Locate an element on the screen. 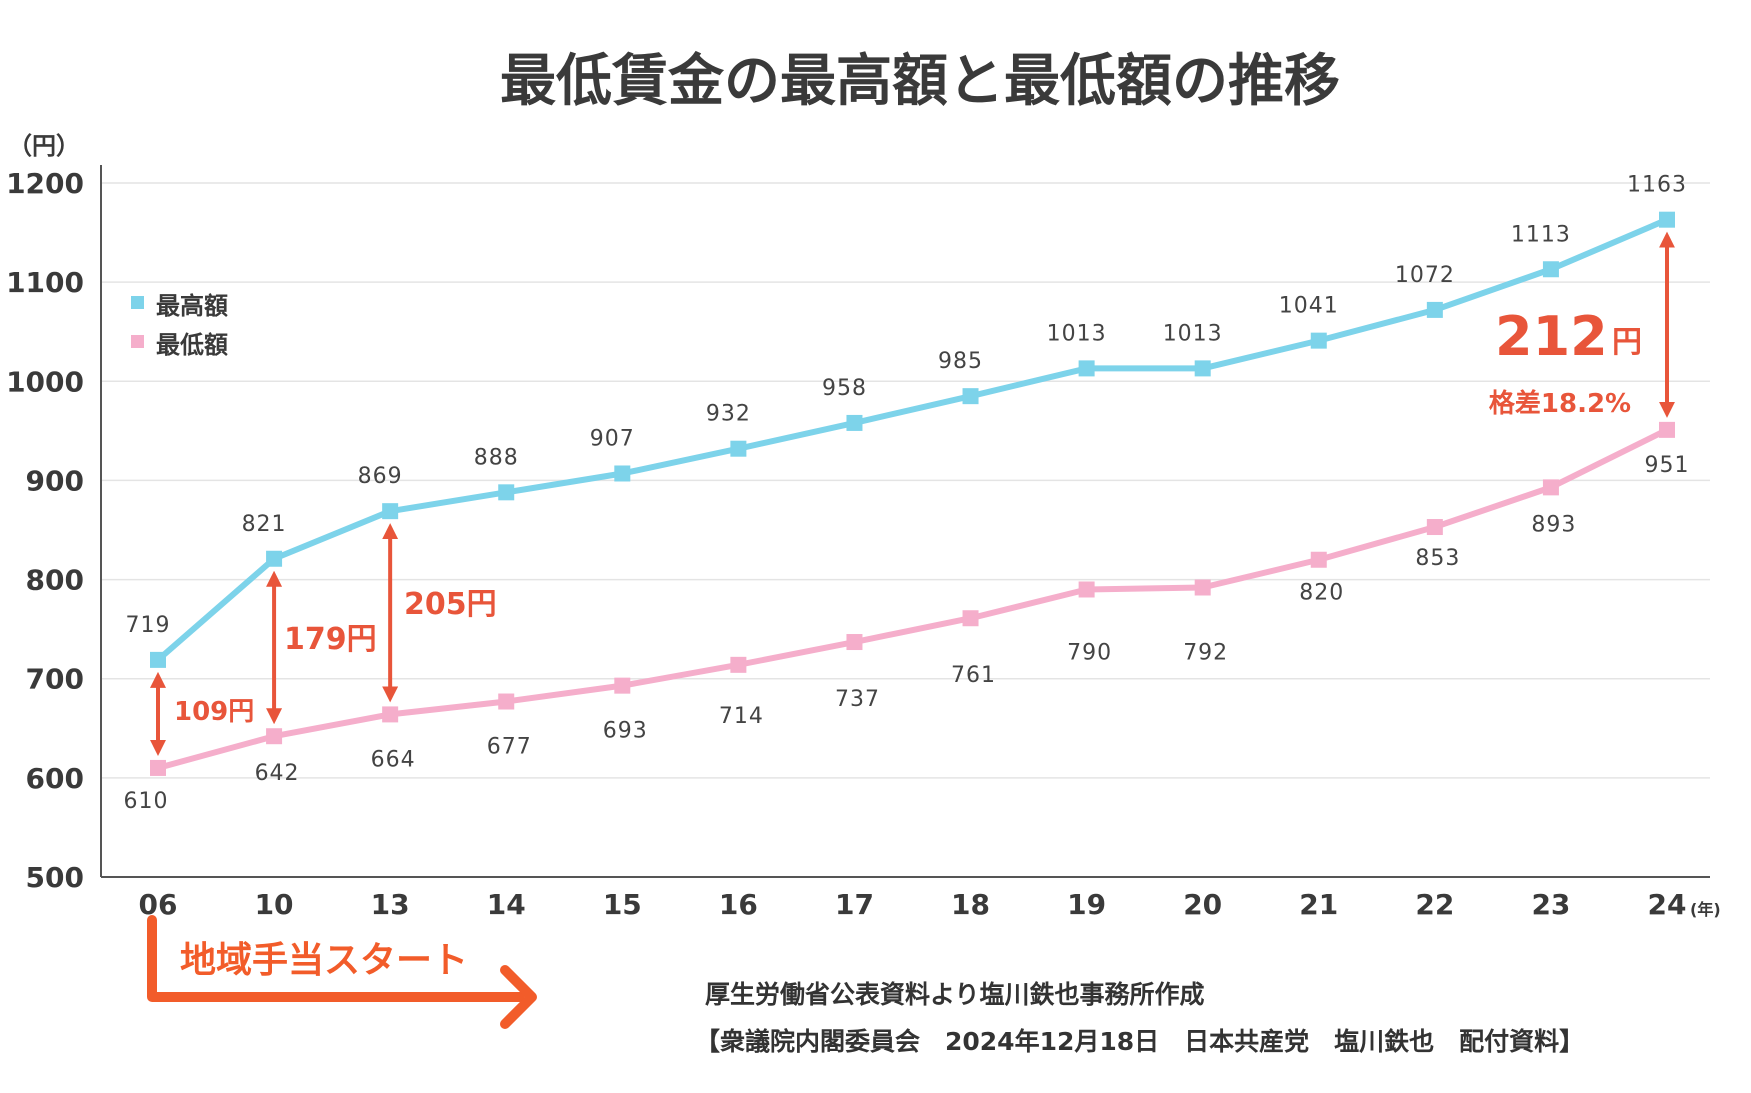 This screenshot has width=1751, height=1093. x-tick-label: 24 is located at coordinates (1667, 904).